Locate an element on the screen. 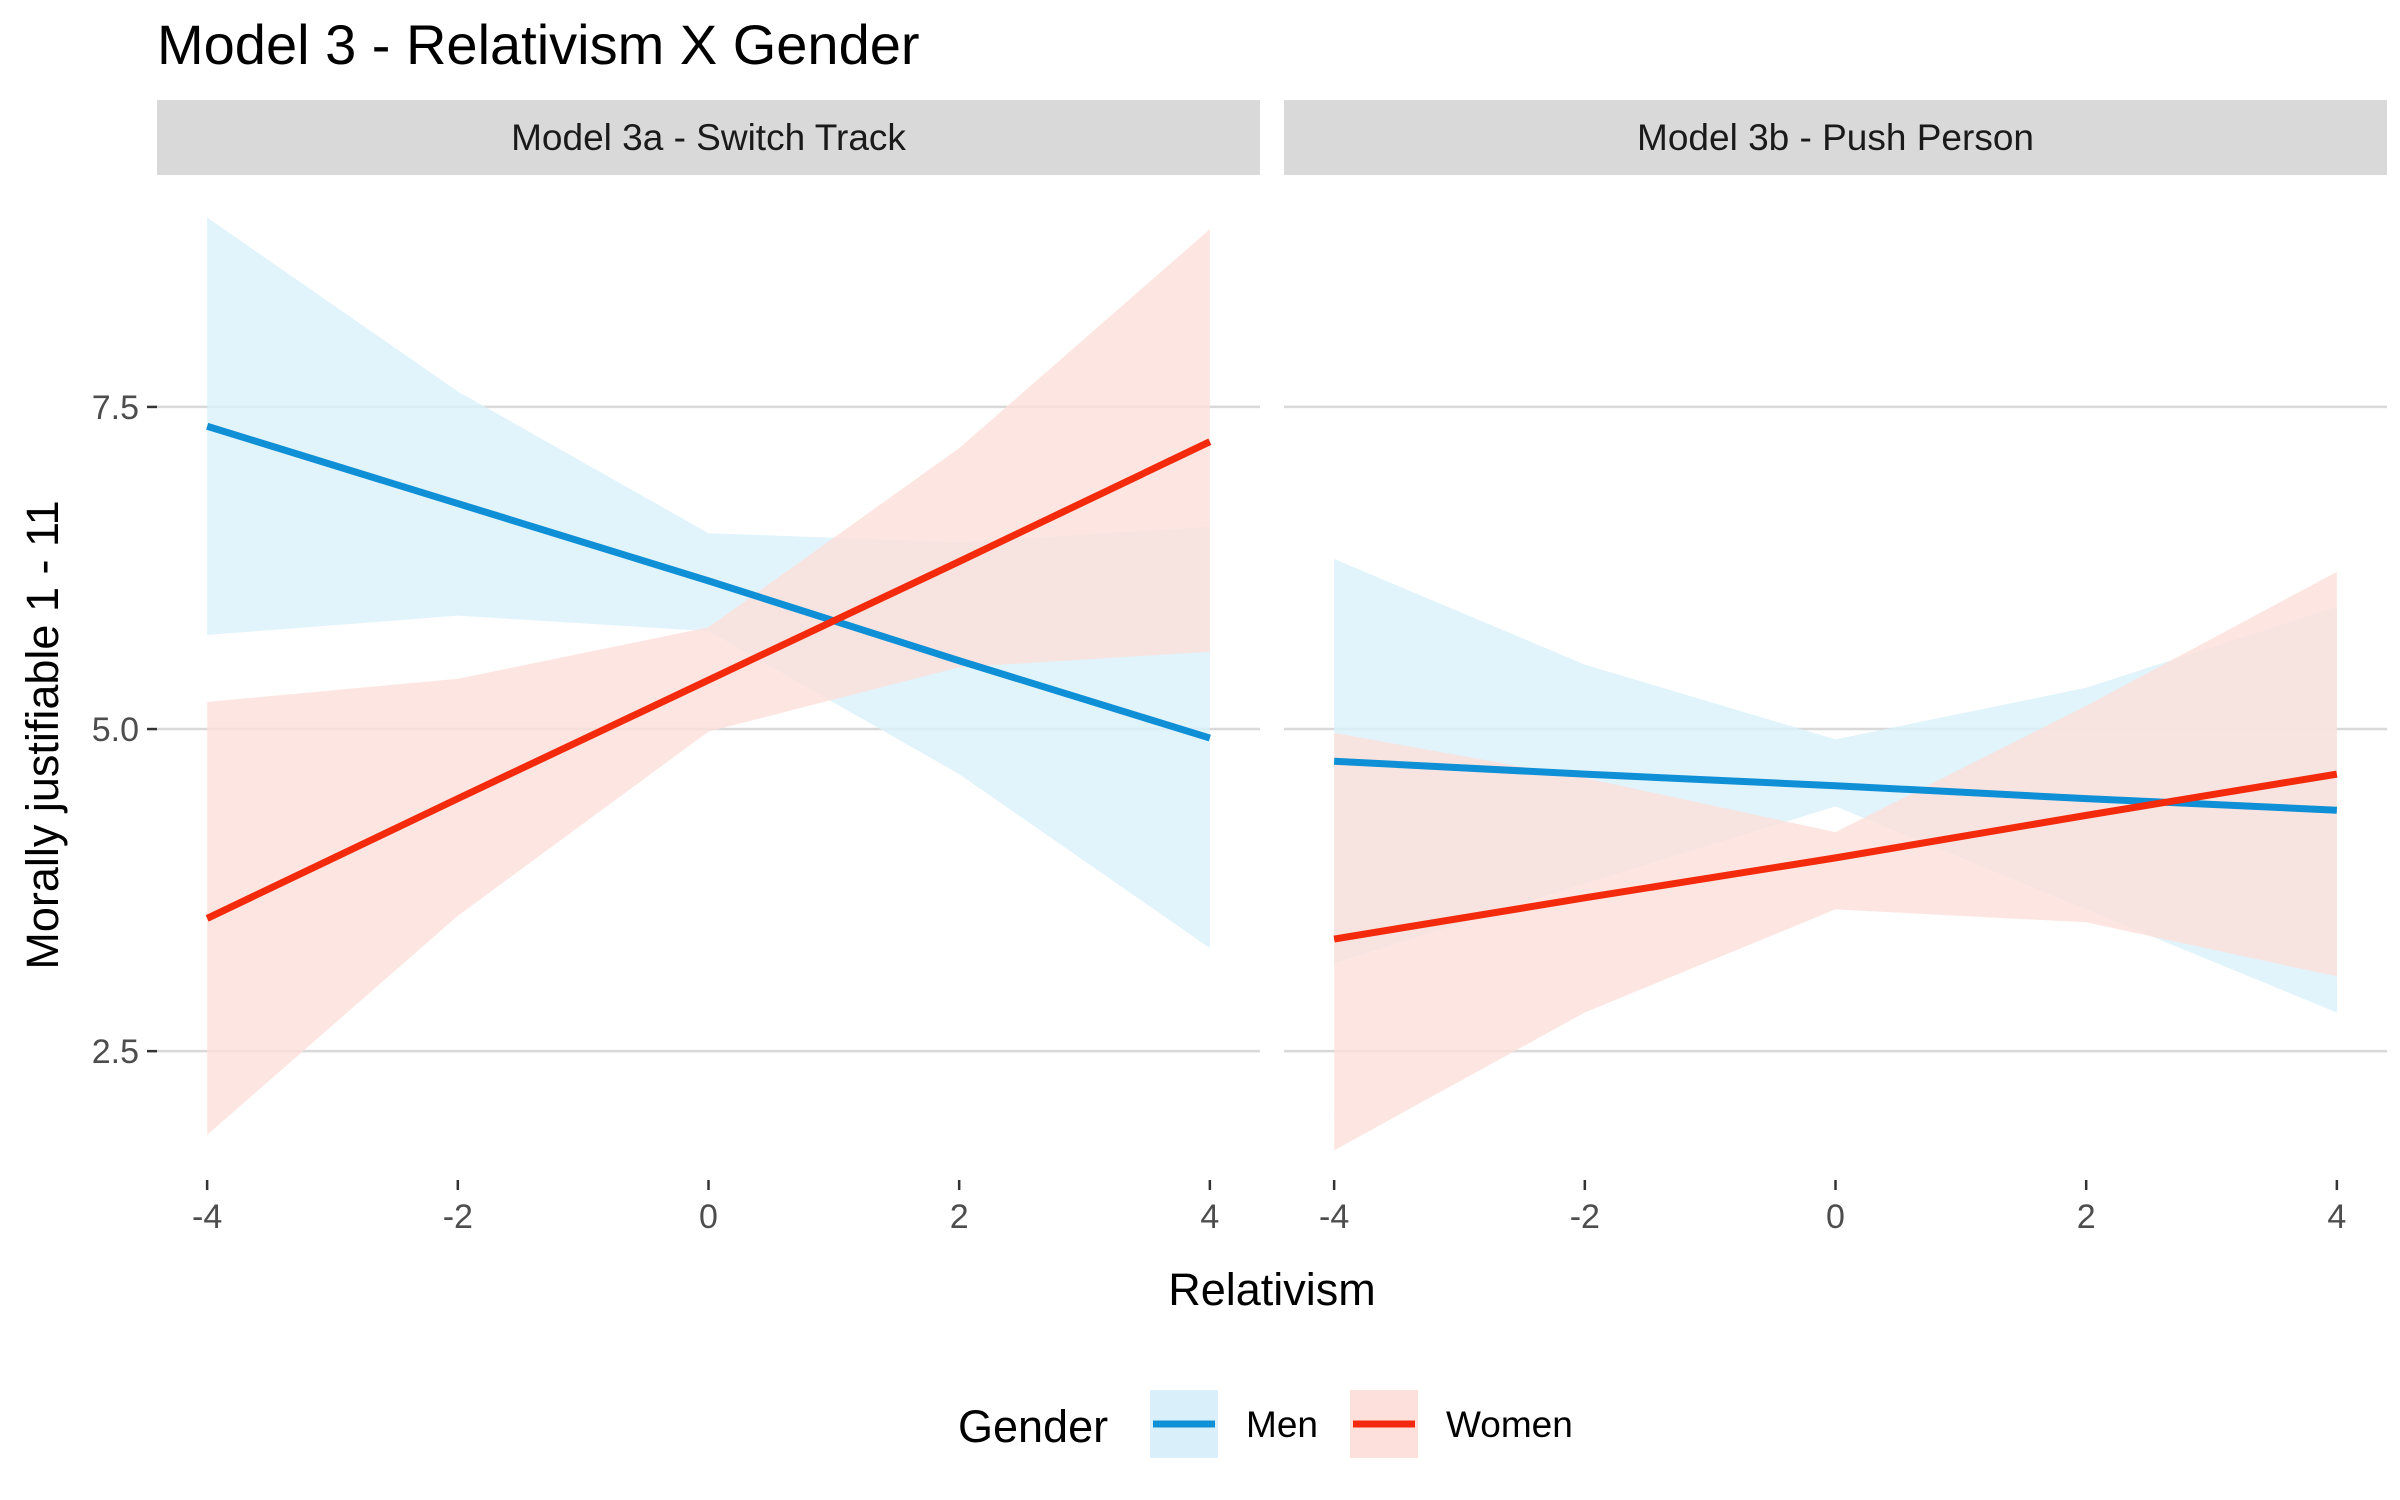 The width and height of the screenshot is (2400, 1500). facet-strip-label: Model 3b - Push Person is located at coordinates (1835, 137).